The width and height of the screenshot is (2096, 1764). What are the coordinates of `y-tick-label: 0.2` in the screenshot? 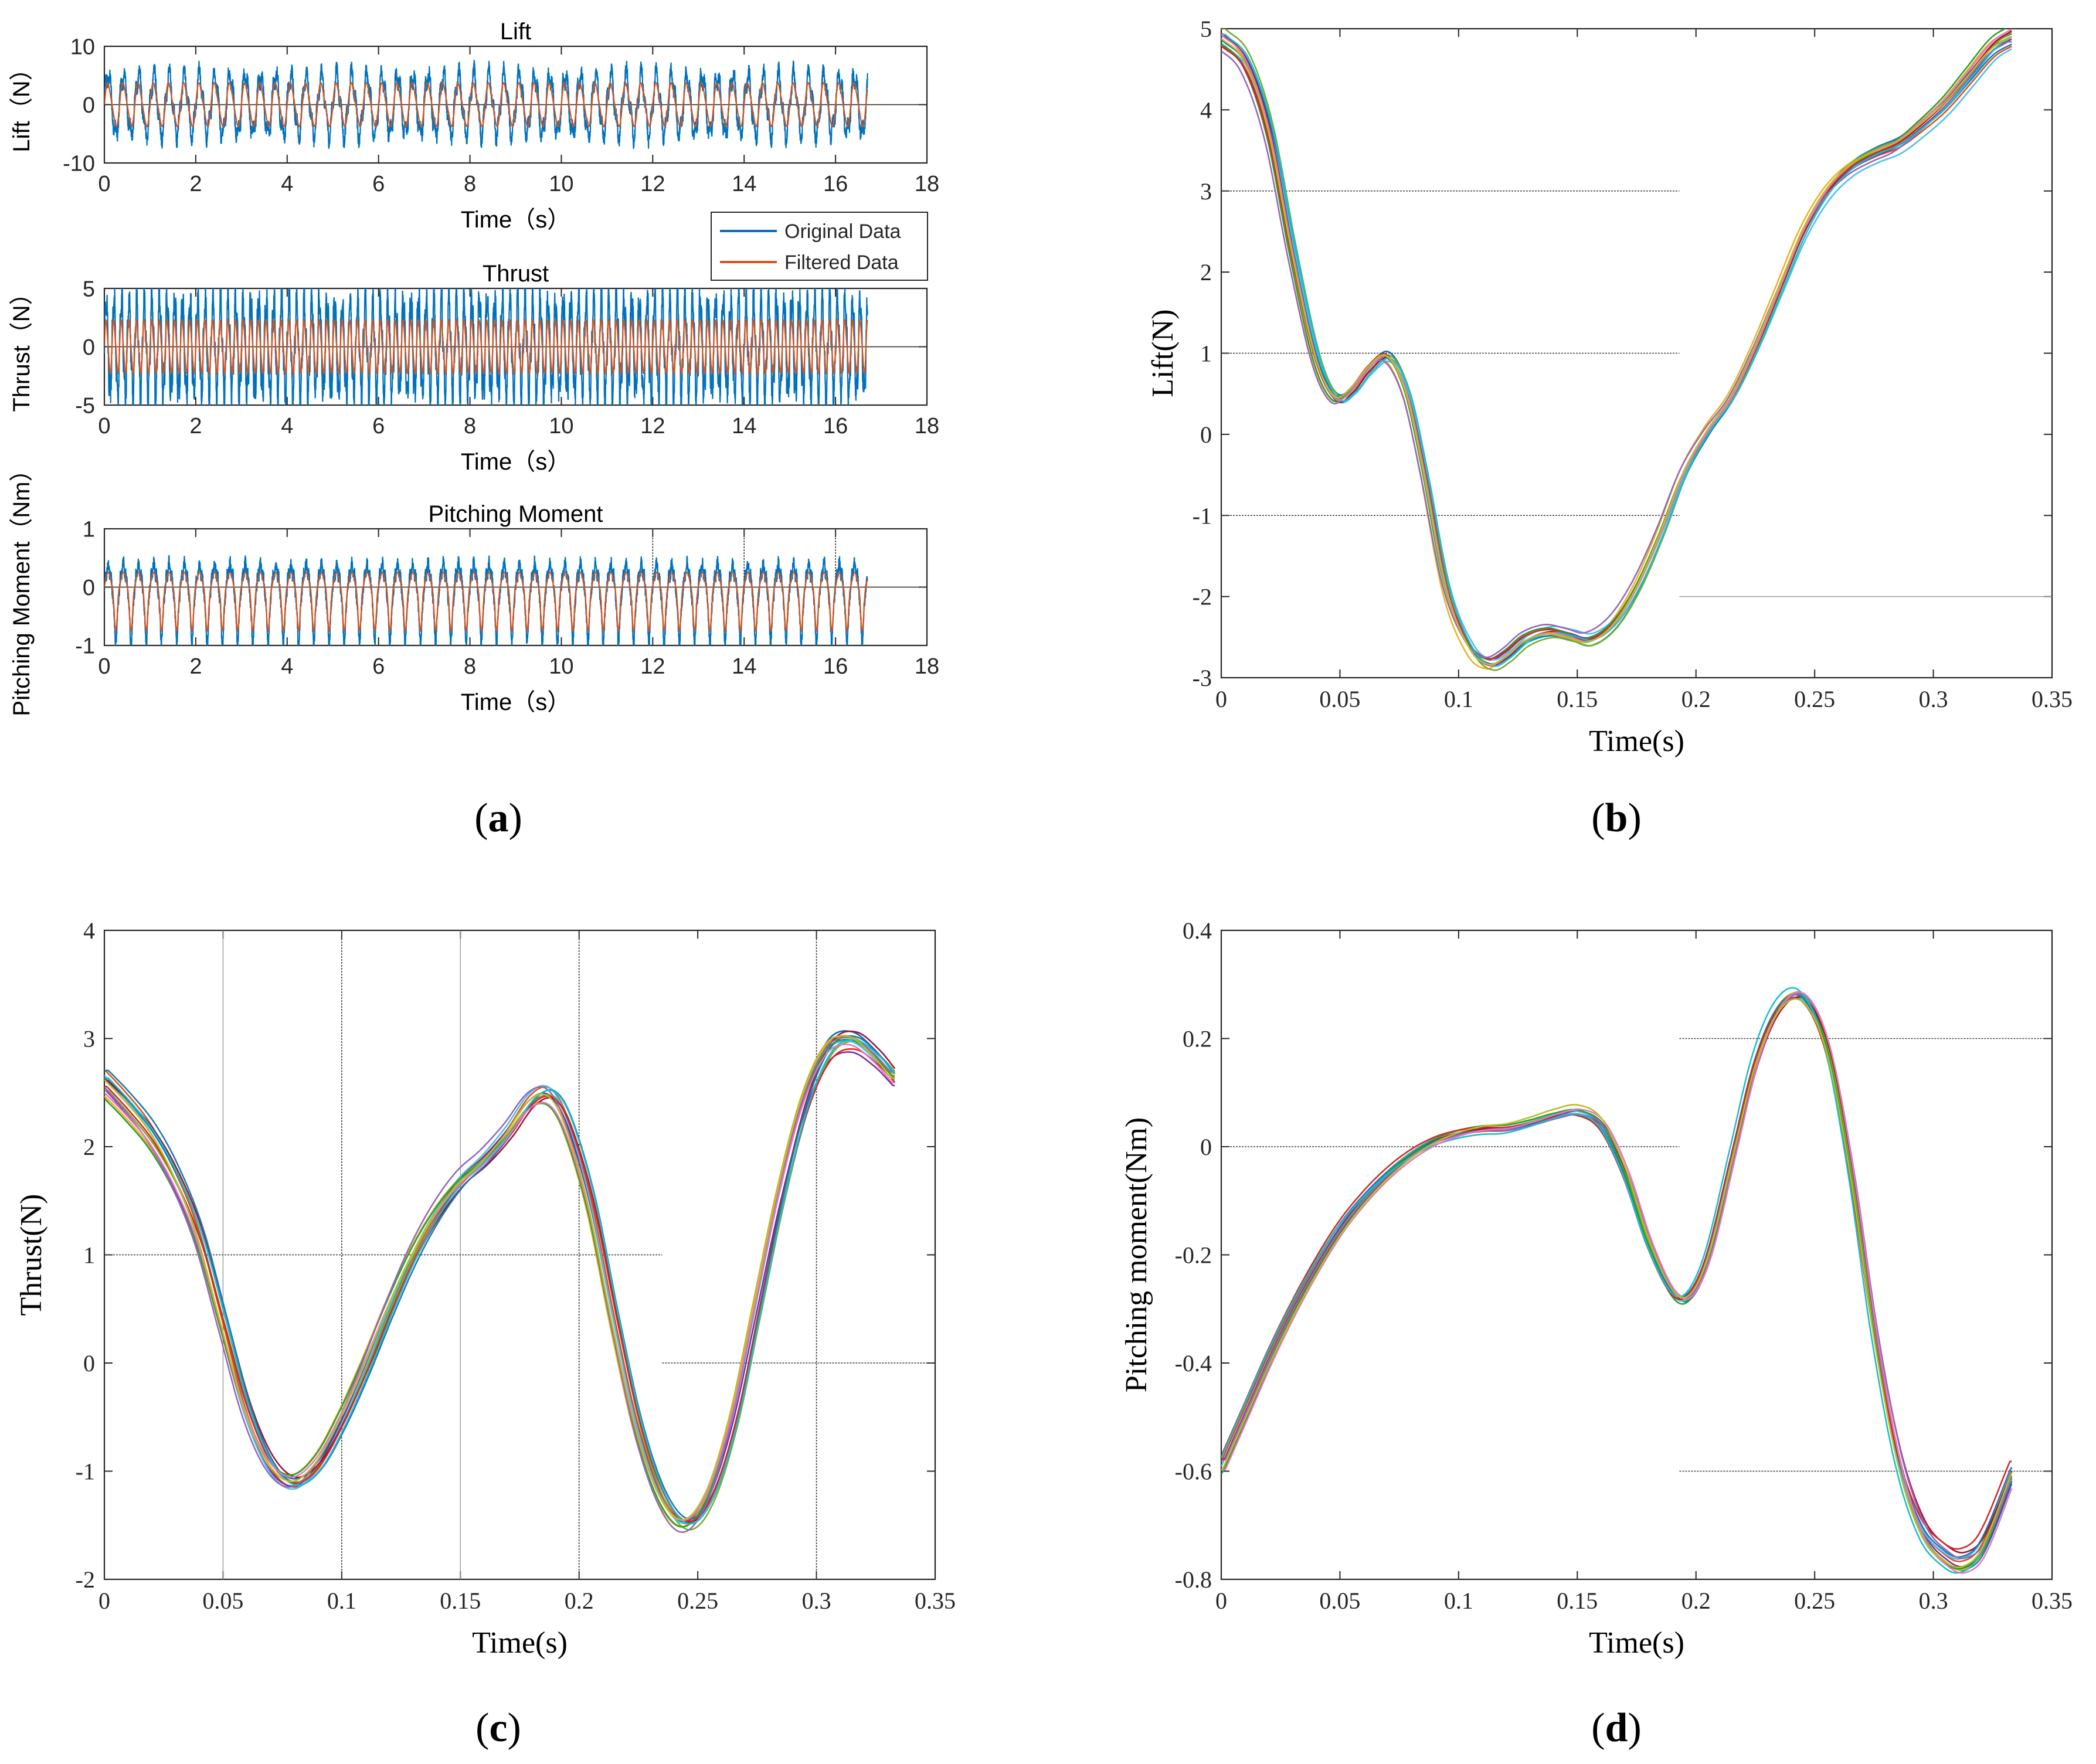 It's located at (1197, 1039).